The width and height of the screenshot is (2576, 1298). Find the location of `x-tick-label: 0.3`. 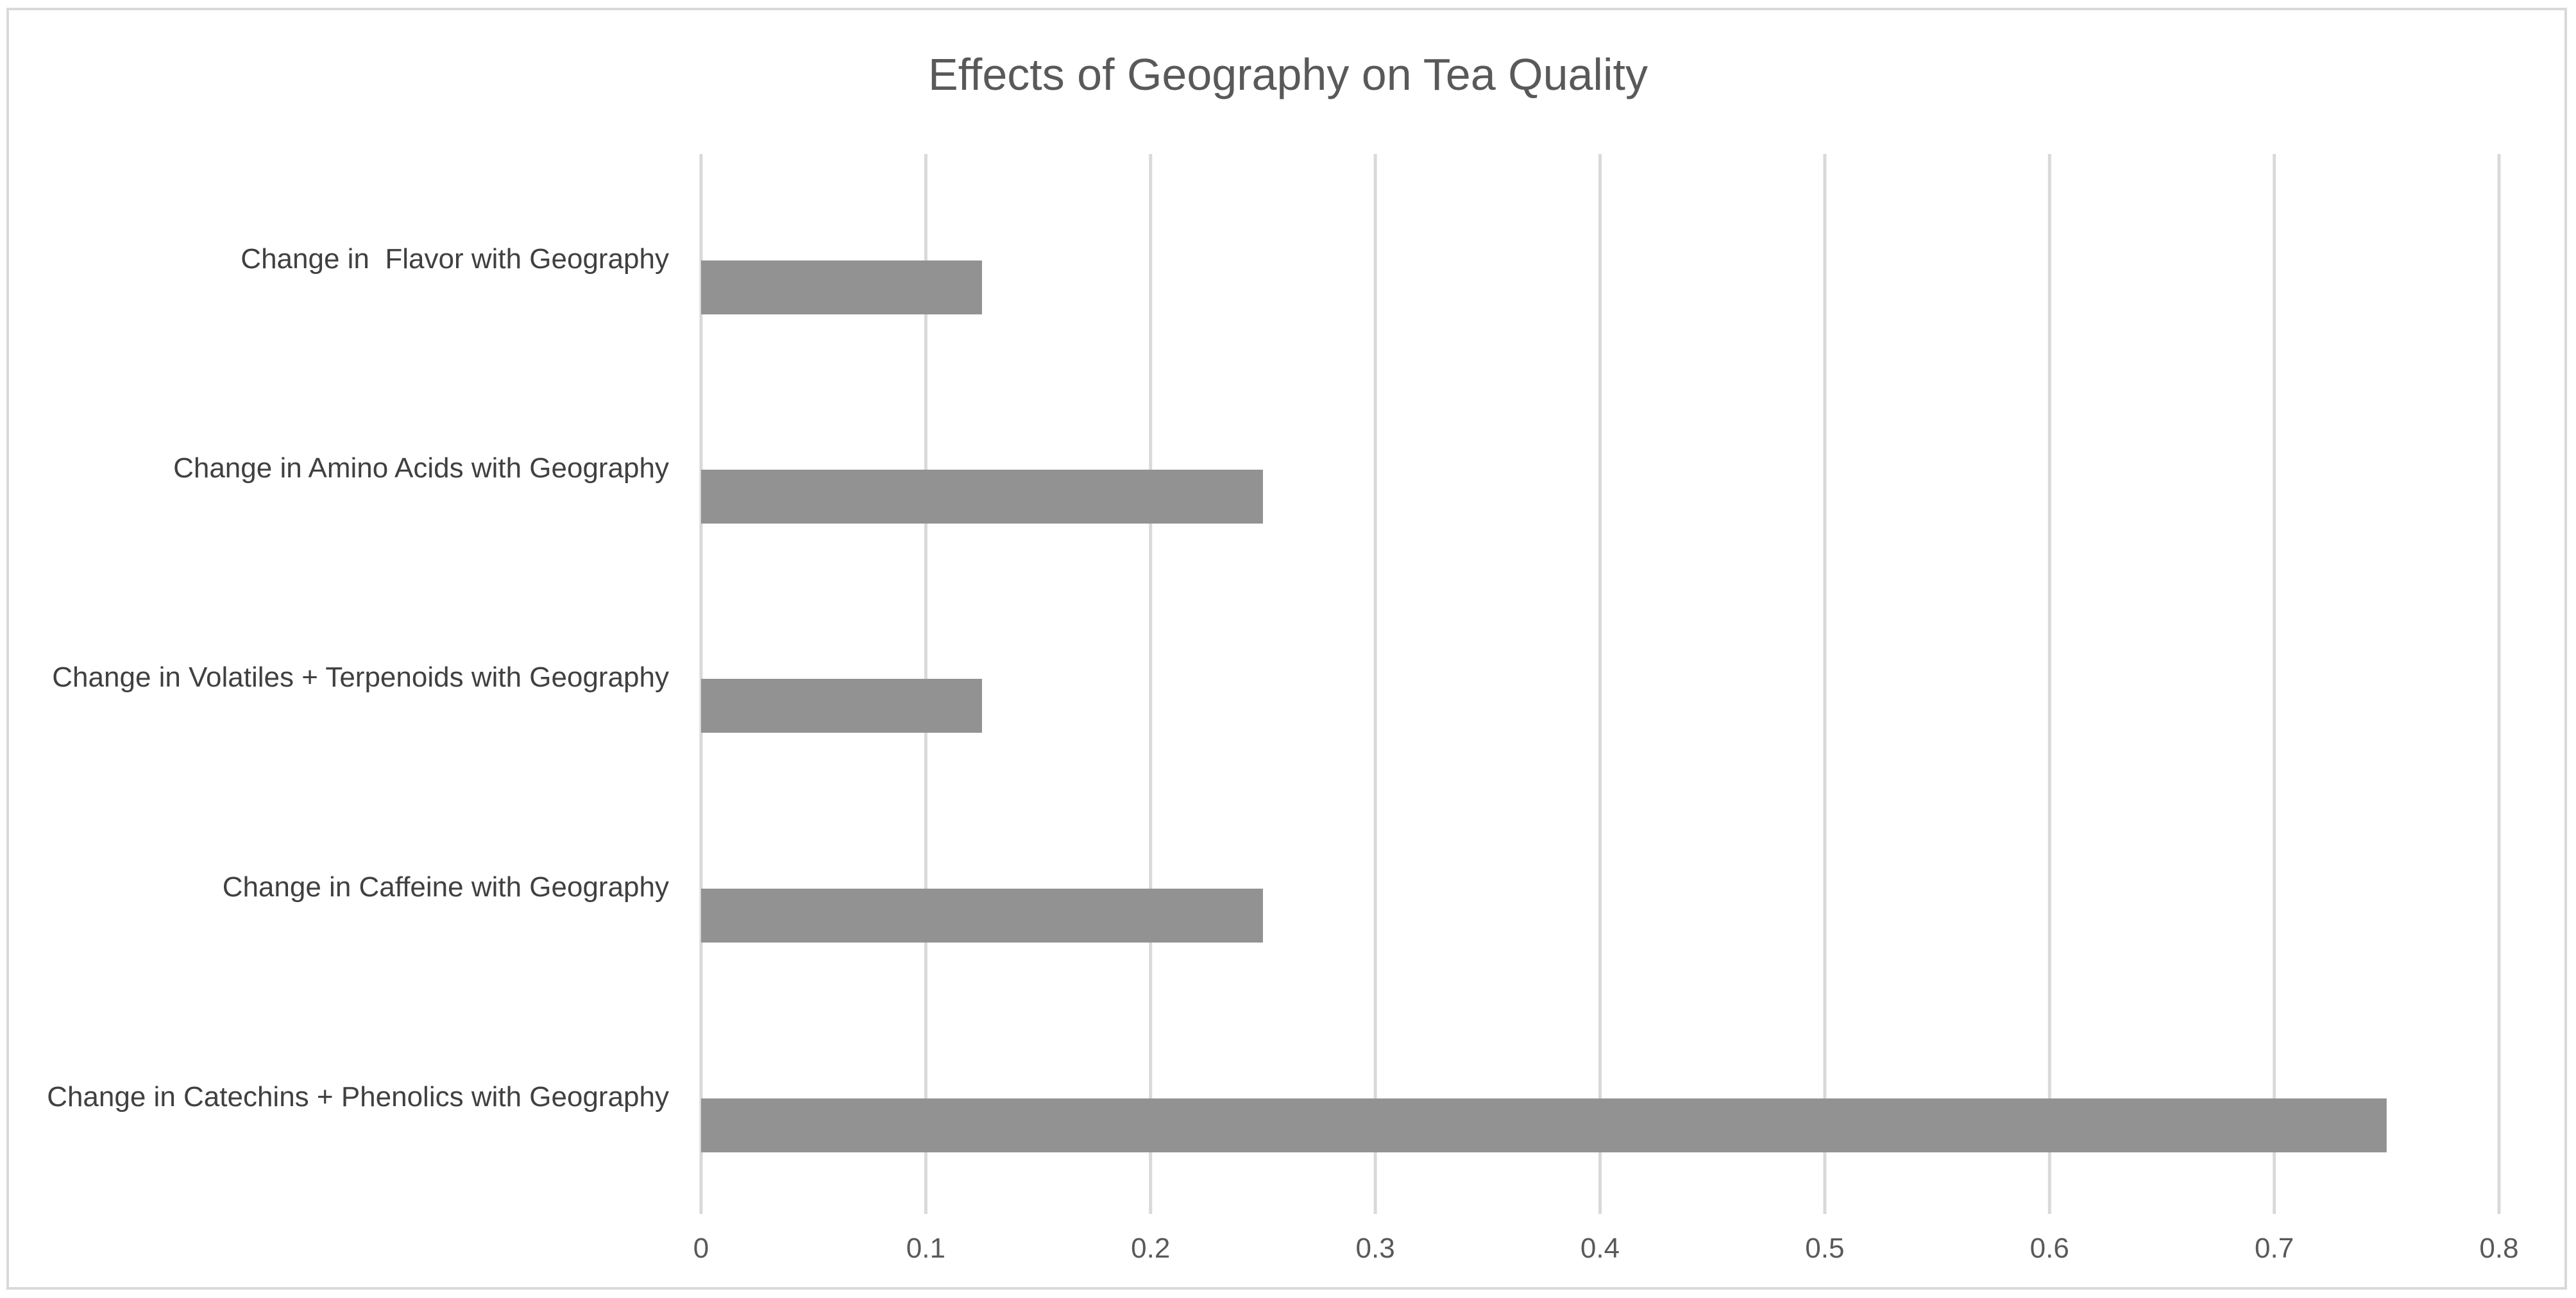

x-tick-label: 0.3 is located at coordinates (1375, 1248).